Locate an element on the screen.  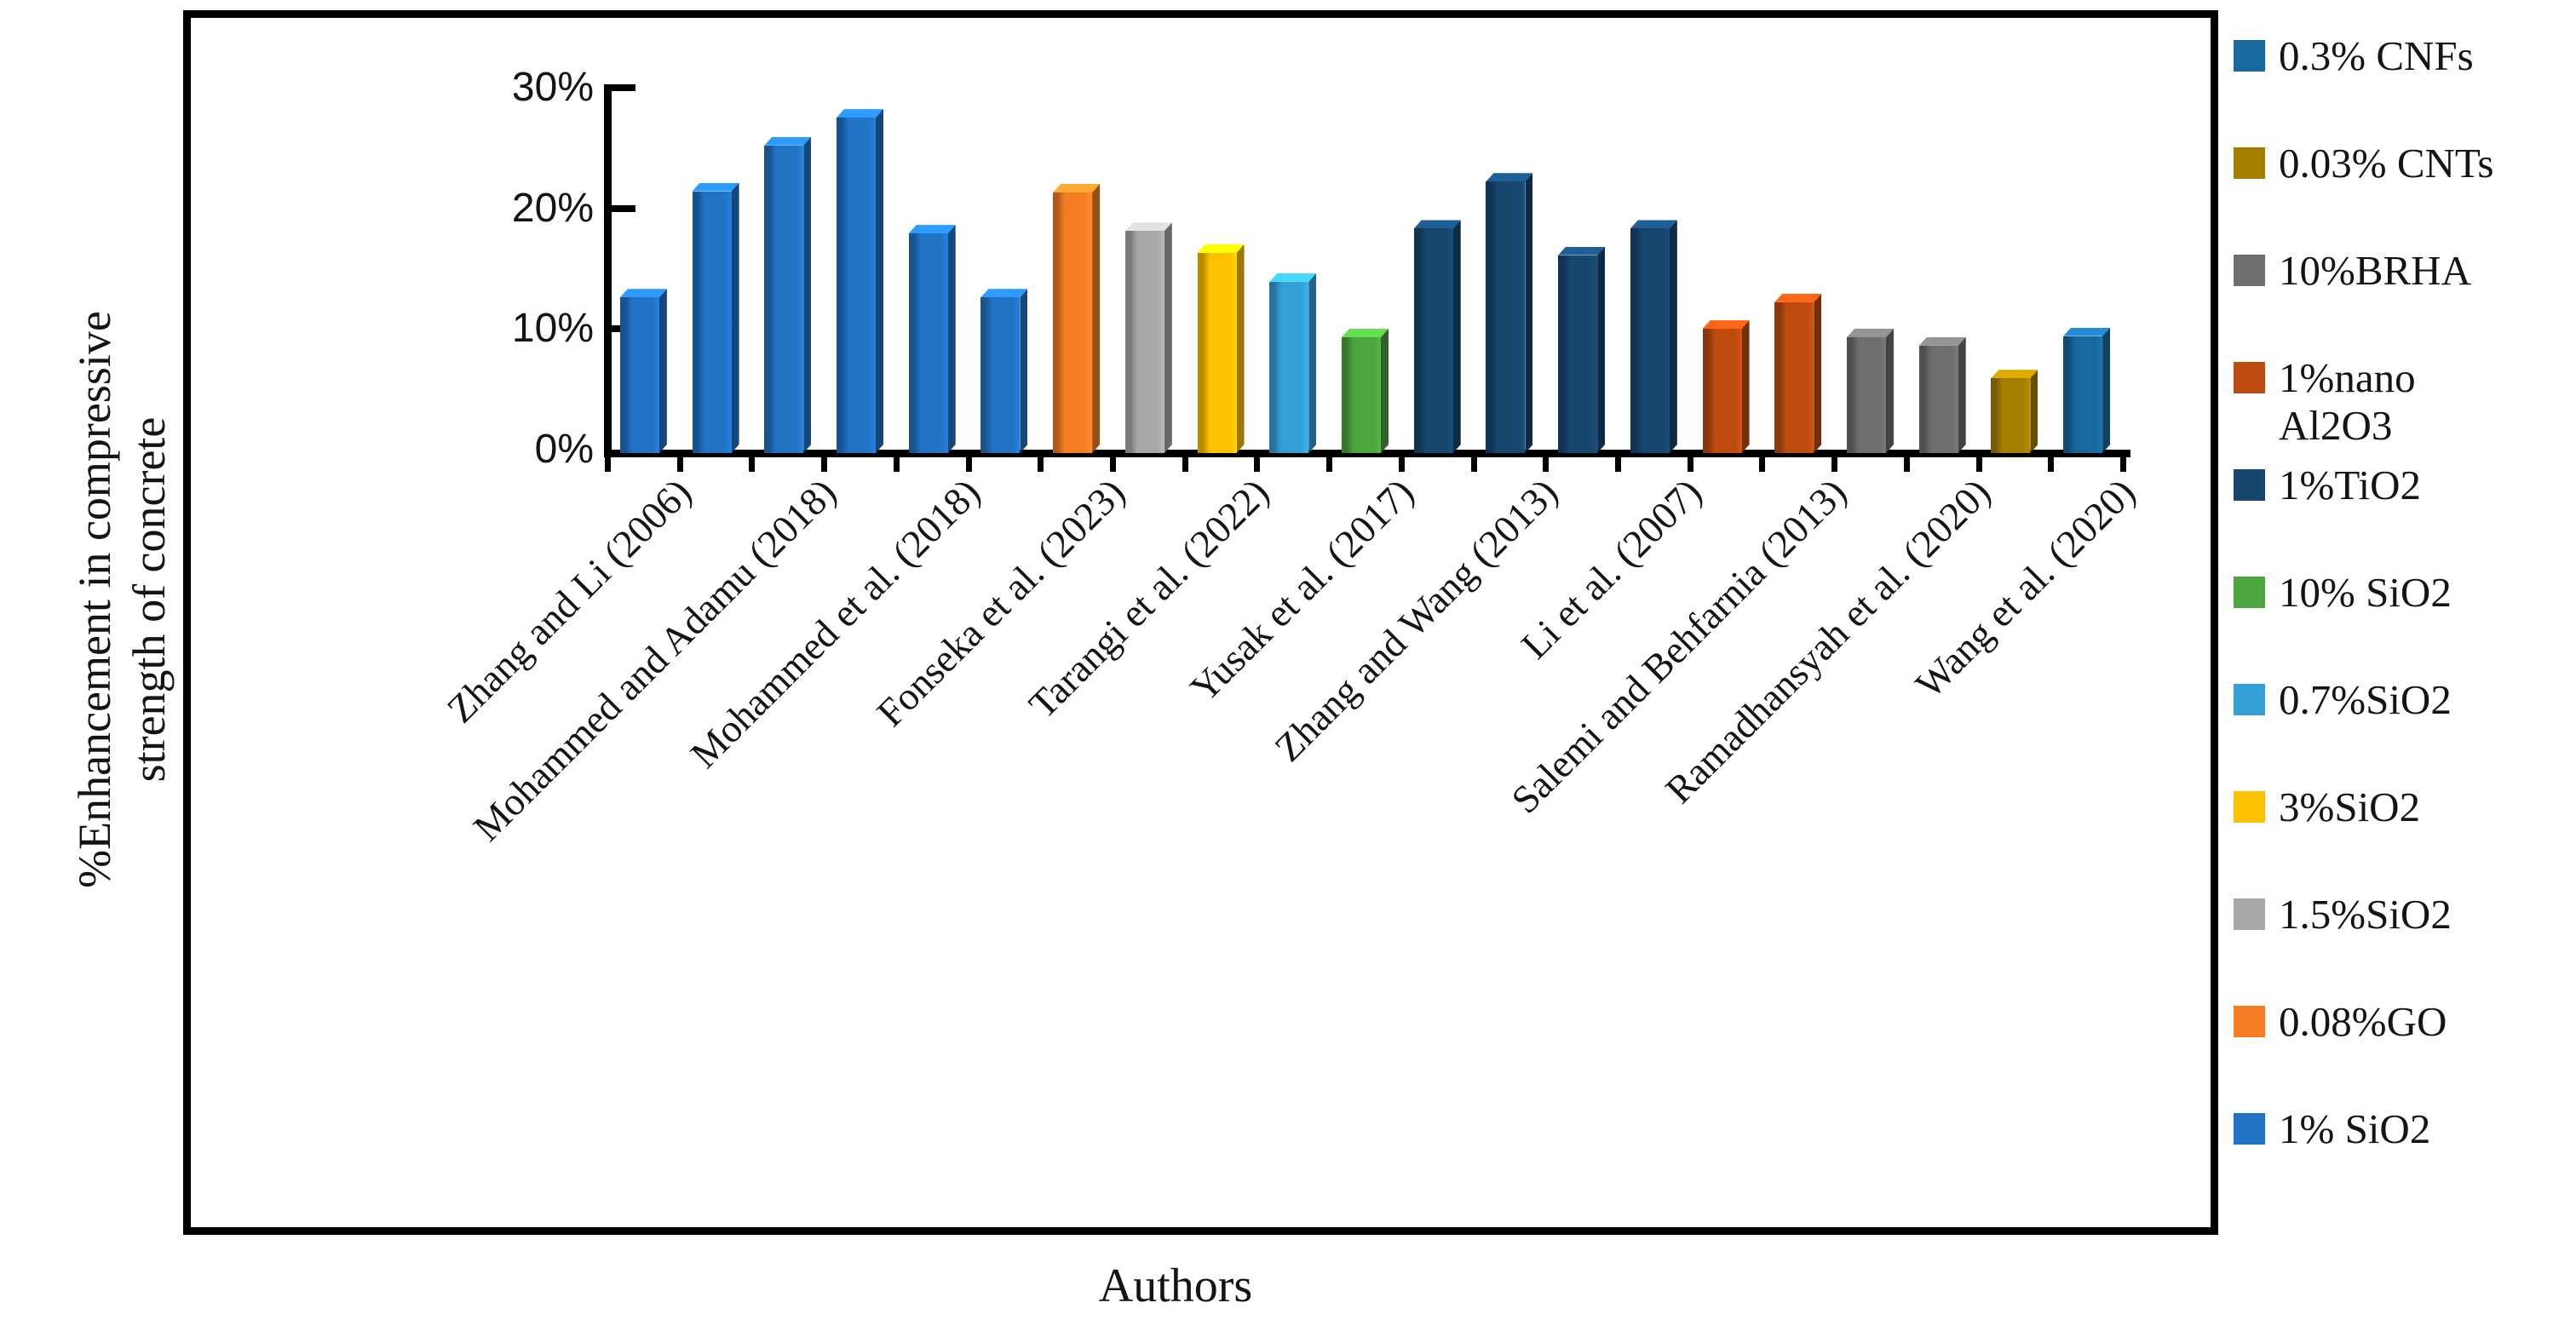
y-axis-line is located at coordinates (608, 270).